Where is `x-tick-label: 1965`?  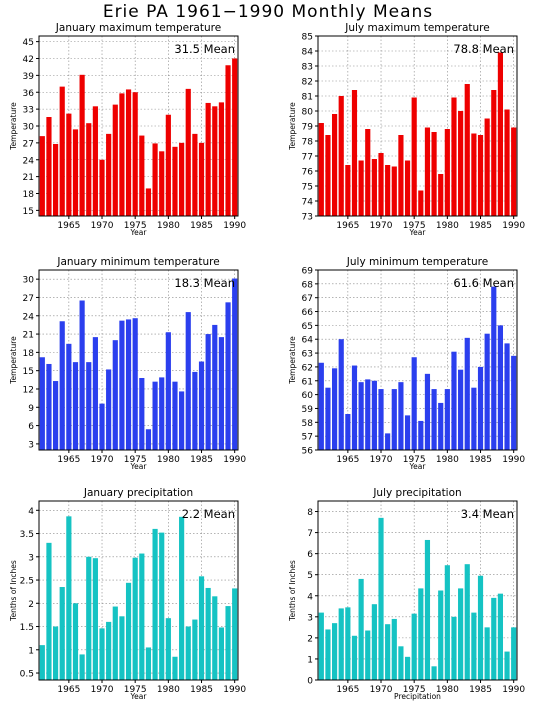 x-tick-label: 1965 is located at coordinates (68, 226).